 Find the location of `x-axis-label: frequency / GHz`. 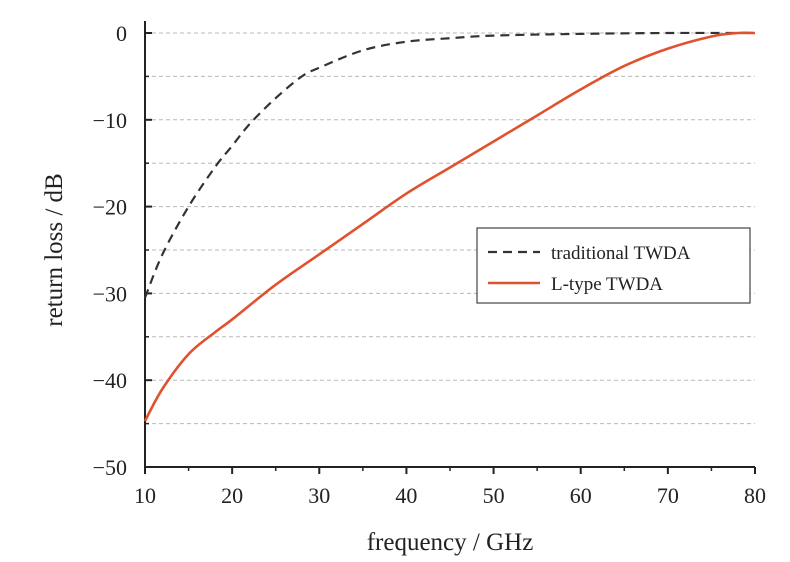

x-axis-label: frequency / GHz is located at coordinates (450, 542).